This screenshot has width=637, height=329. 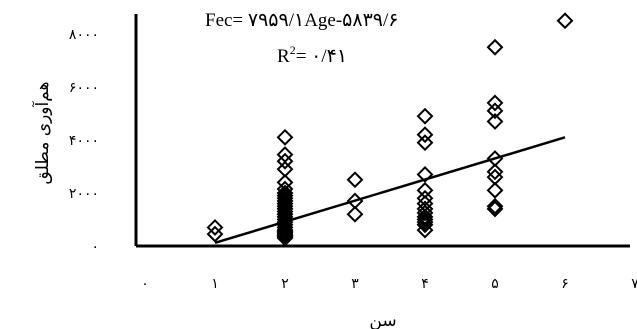 I want to click on r-squared-label: R2= ۰/۴۱, so click(x=312, y=55).